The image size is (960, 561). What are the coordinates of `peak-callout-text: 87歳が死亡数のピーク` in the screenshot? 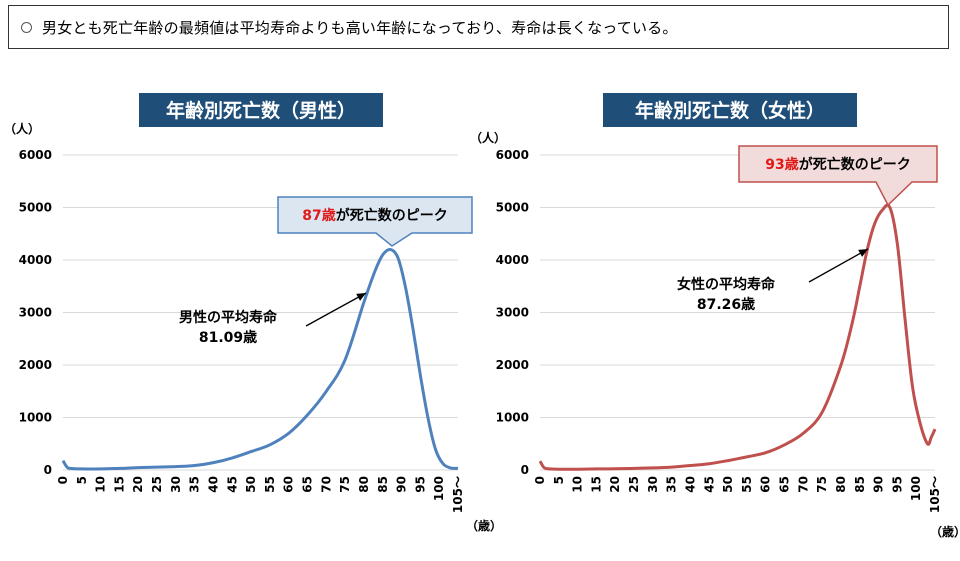 It's located at (374, 215).